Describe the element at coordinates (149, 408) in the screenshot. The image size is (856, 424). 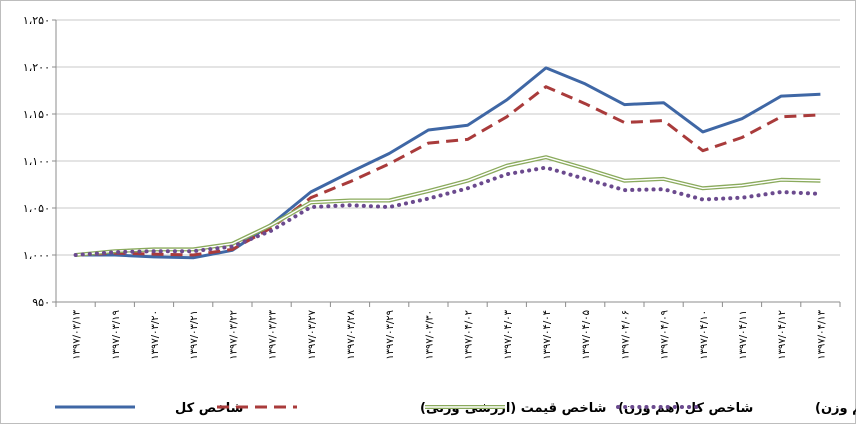
I see `legend-item-0: شاخص کل` at that location.